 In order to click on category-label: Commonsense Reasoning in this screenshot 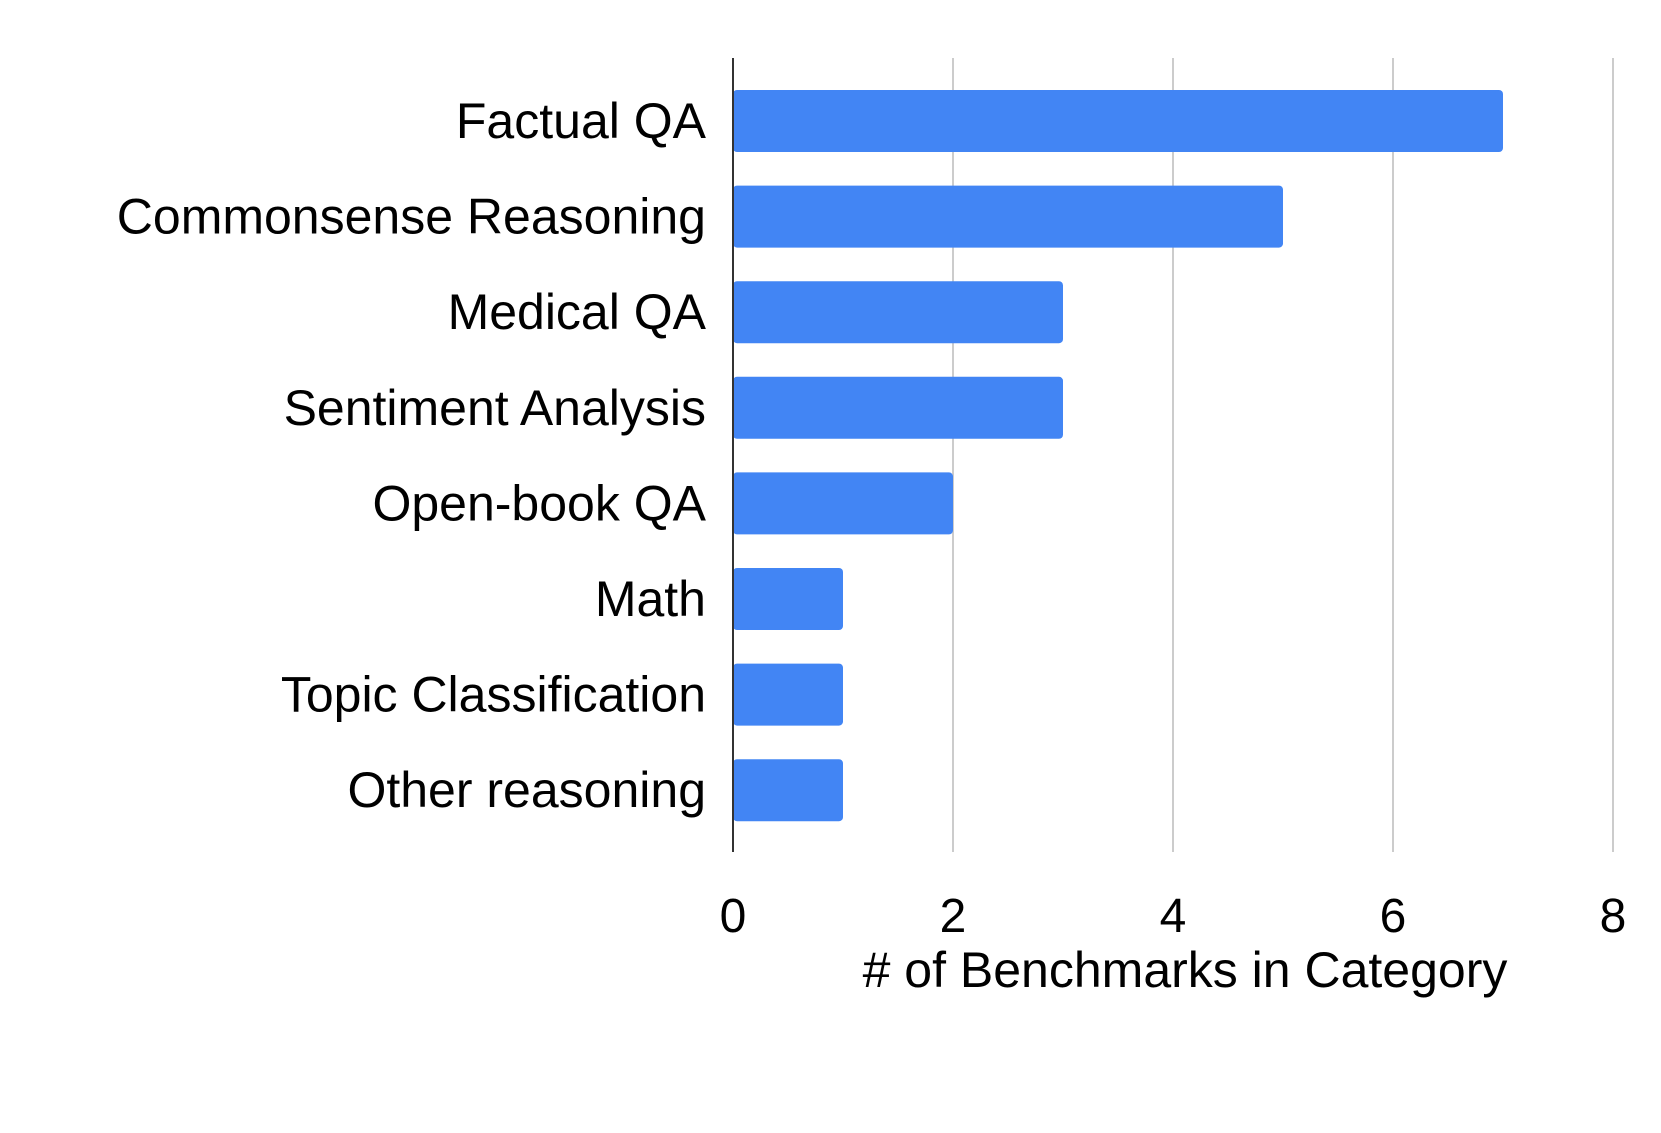, I will do `click(411, 217)`.